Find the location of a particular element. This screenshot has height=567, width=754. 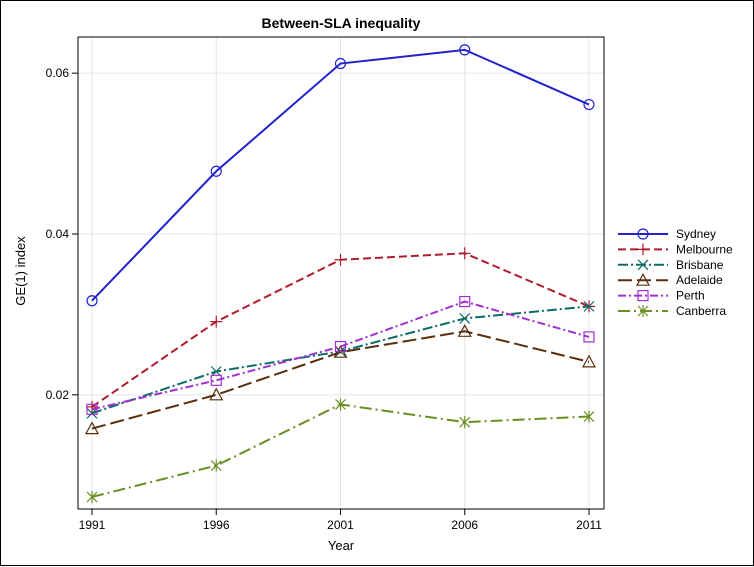

legend-label: Adelaide is located at coordinates (699, 280).